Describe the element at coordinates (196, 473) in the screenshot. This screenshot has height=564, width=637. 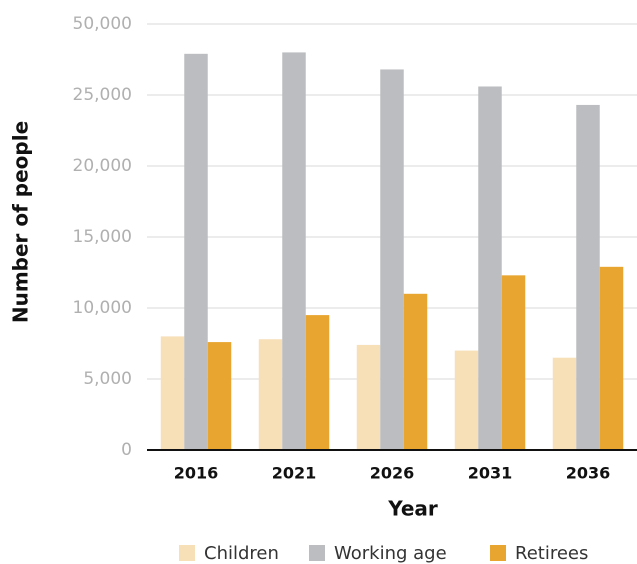
I see `x-tick-label: 2016` at that location.